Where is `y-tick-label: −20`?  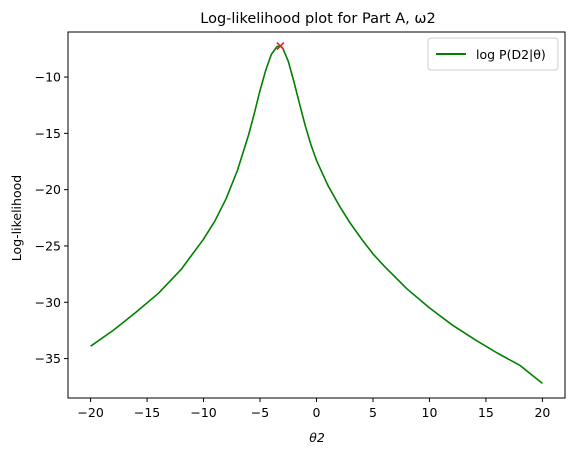
y-tick-label: −20 is located at coordinates (48, 189).